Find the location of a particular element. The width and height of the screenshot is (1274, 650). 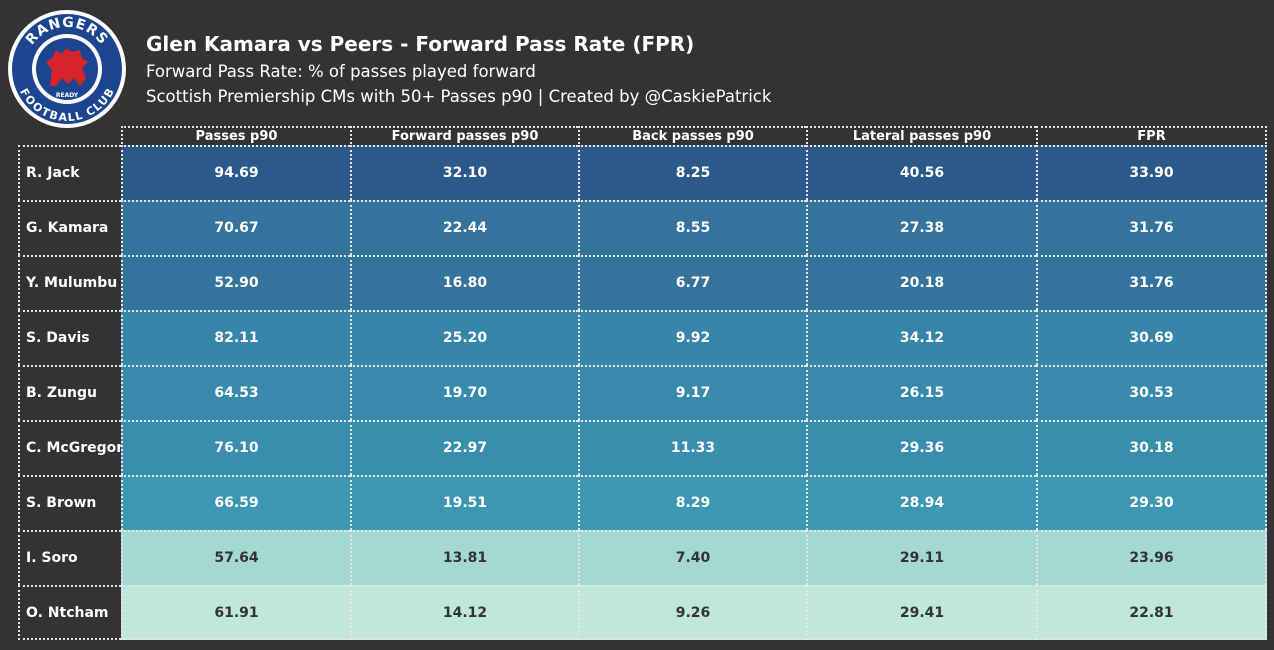

table-cell: 8.29 is located at coordinates (692, 502).